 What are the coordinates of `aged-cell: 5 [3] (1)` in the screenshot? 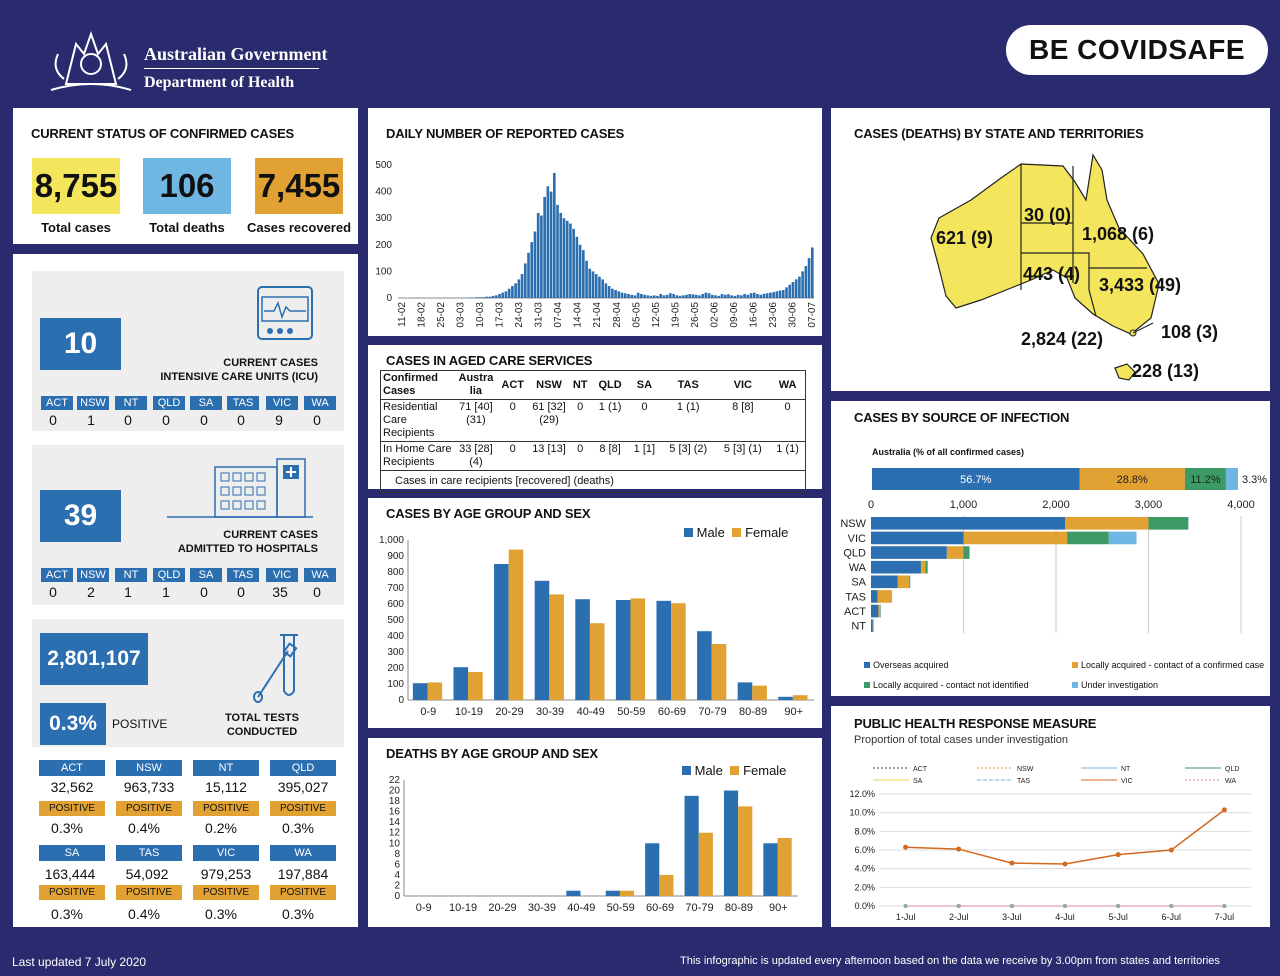 It's located at (742, 449).